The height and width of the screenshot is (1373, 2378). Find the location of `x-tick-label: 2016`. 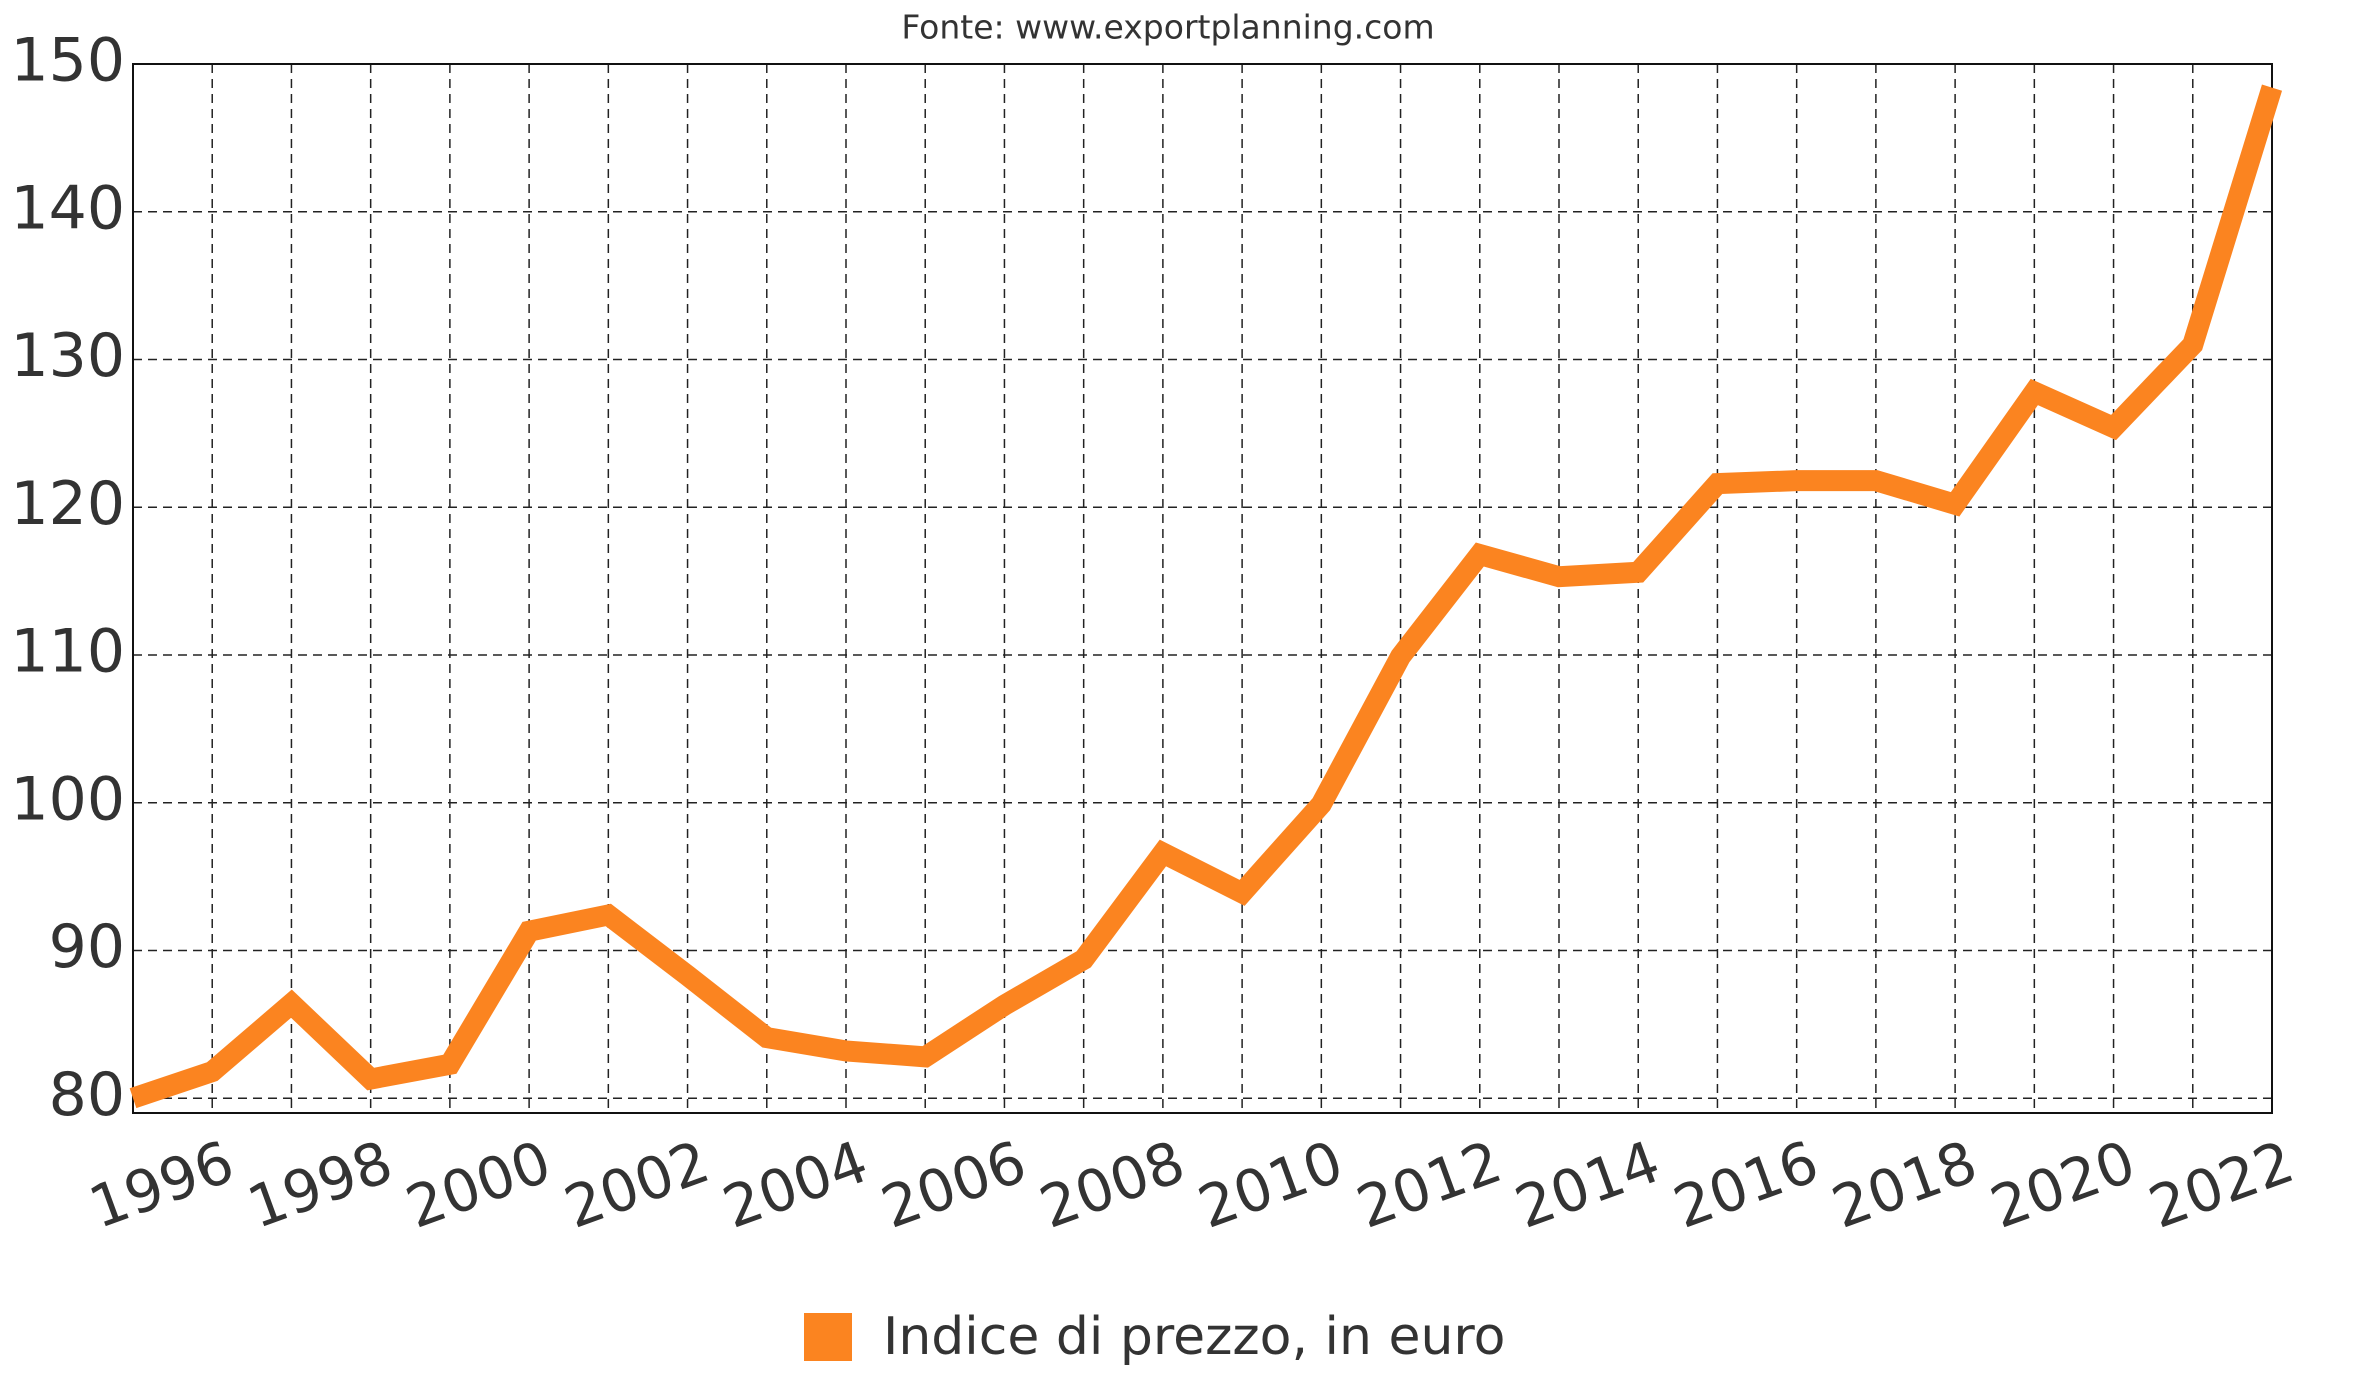

x-tick-label: 2016 is located at coordinates (1746, 1184).